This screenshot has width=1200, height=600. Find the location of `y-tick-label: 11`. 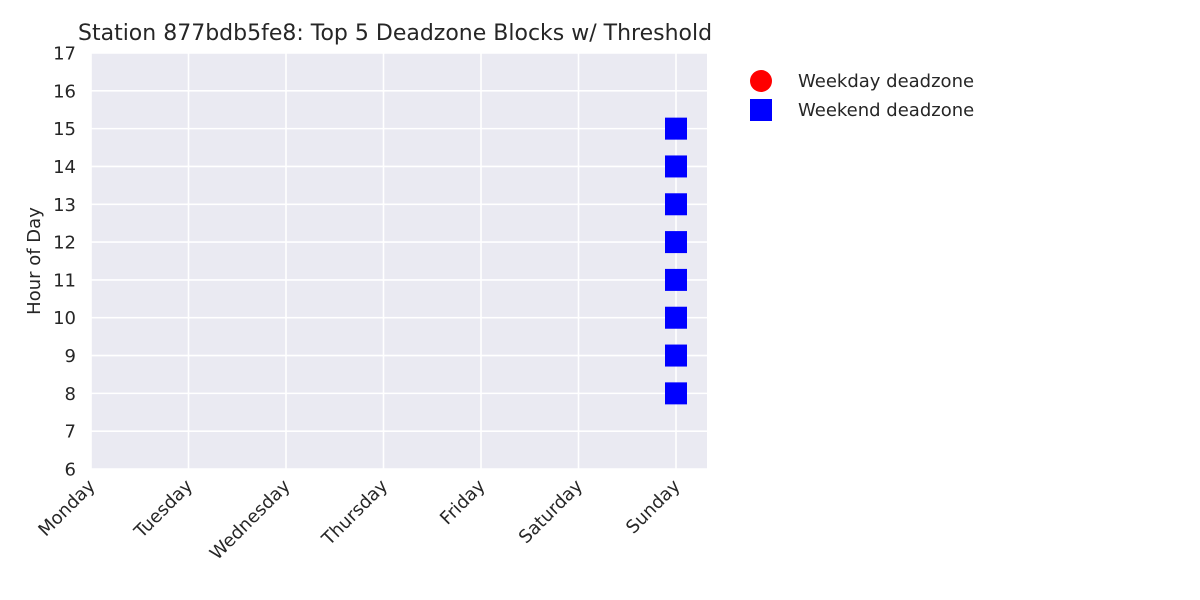

y-tick-label: 11 is located at coordinates (64, 280).